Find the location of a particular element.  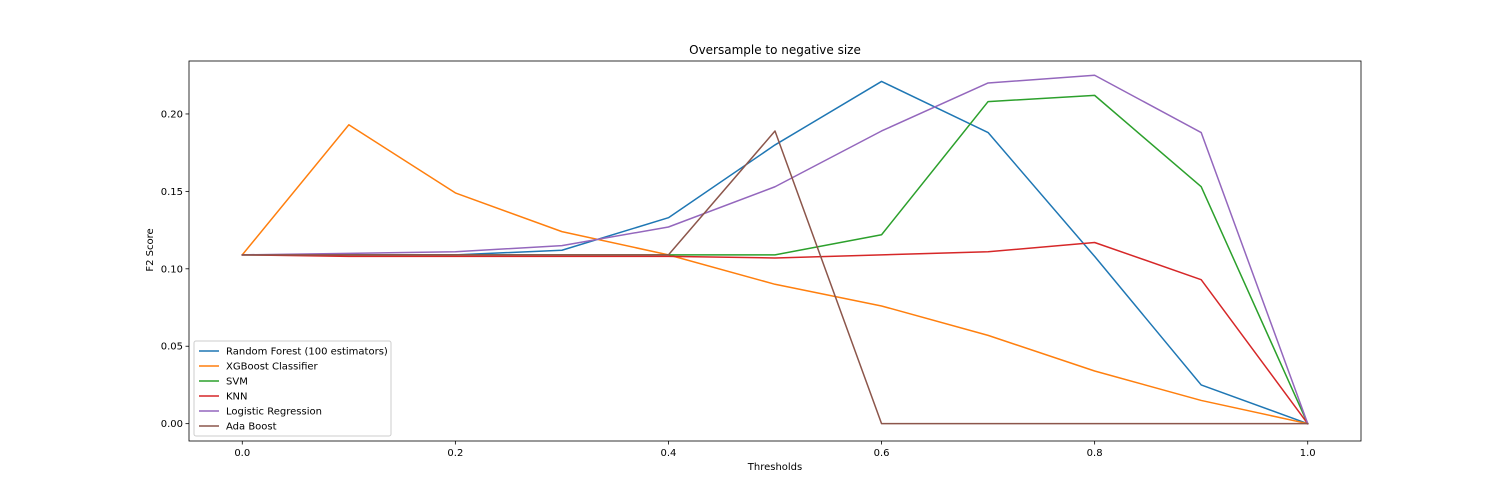

chart-title: Oversample to negative size is located at coordinates (775, 50).